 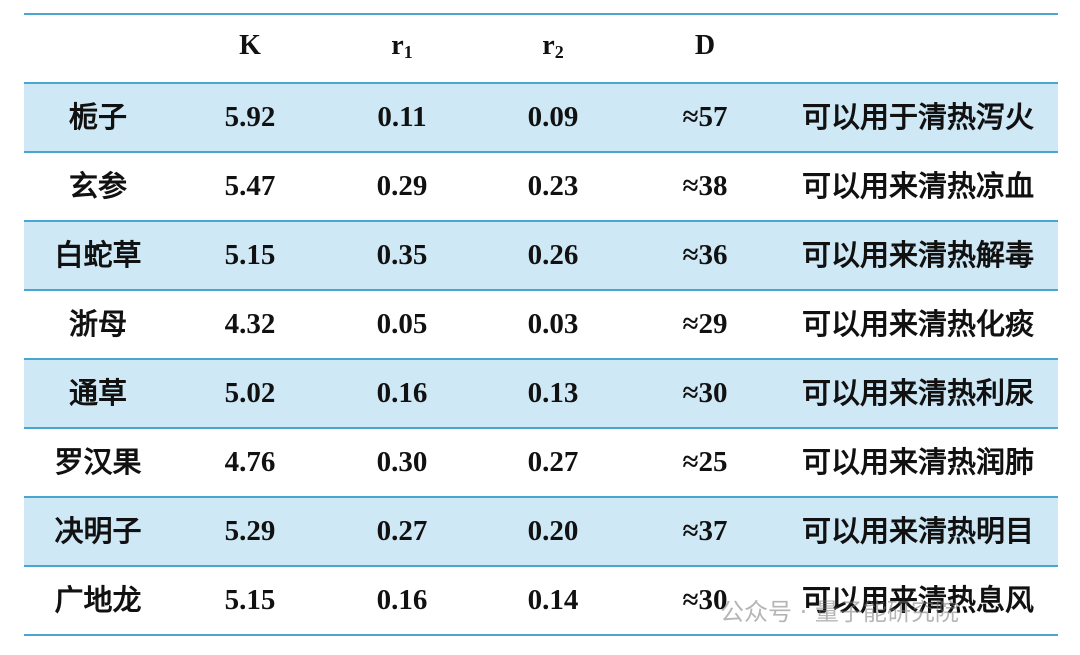 What do you see at coordinates (705, 324) in the screenshot?
I see `table-cell: ≈29` at bounding box center [705, 324].